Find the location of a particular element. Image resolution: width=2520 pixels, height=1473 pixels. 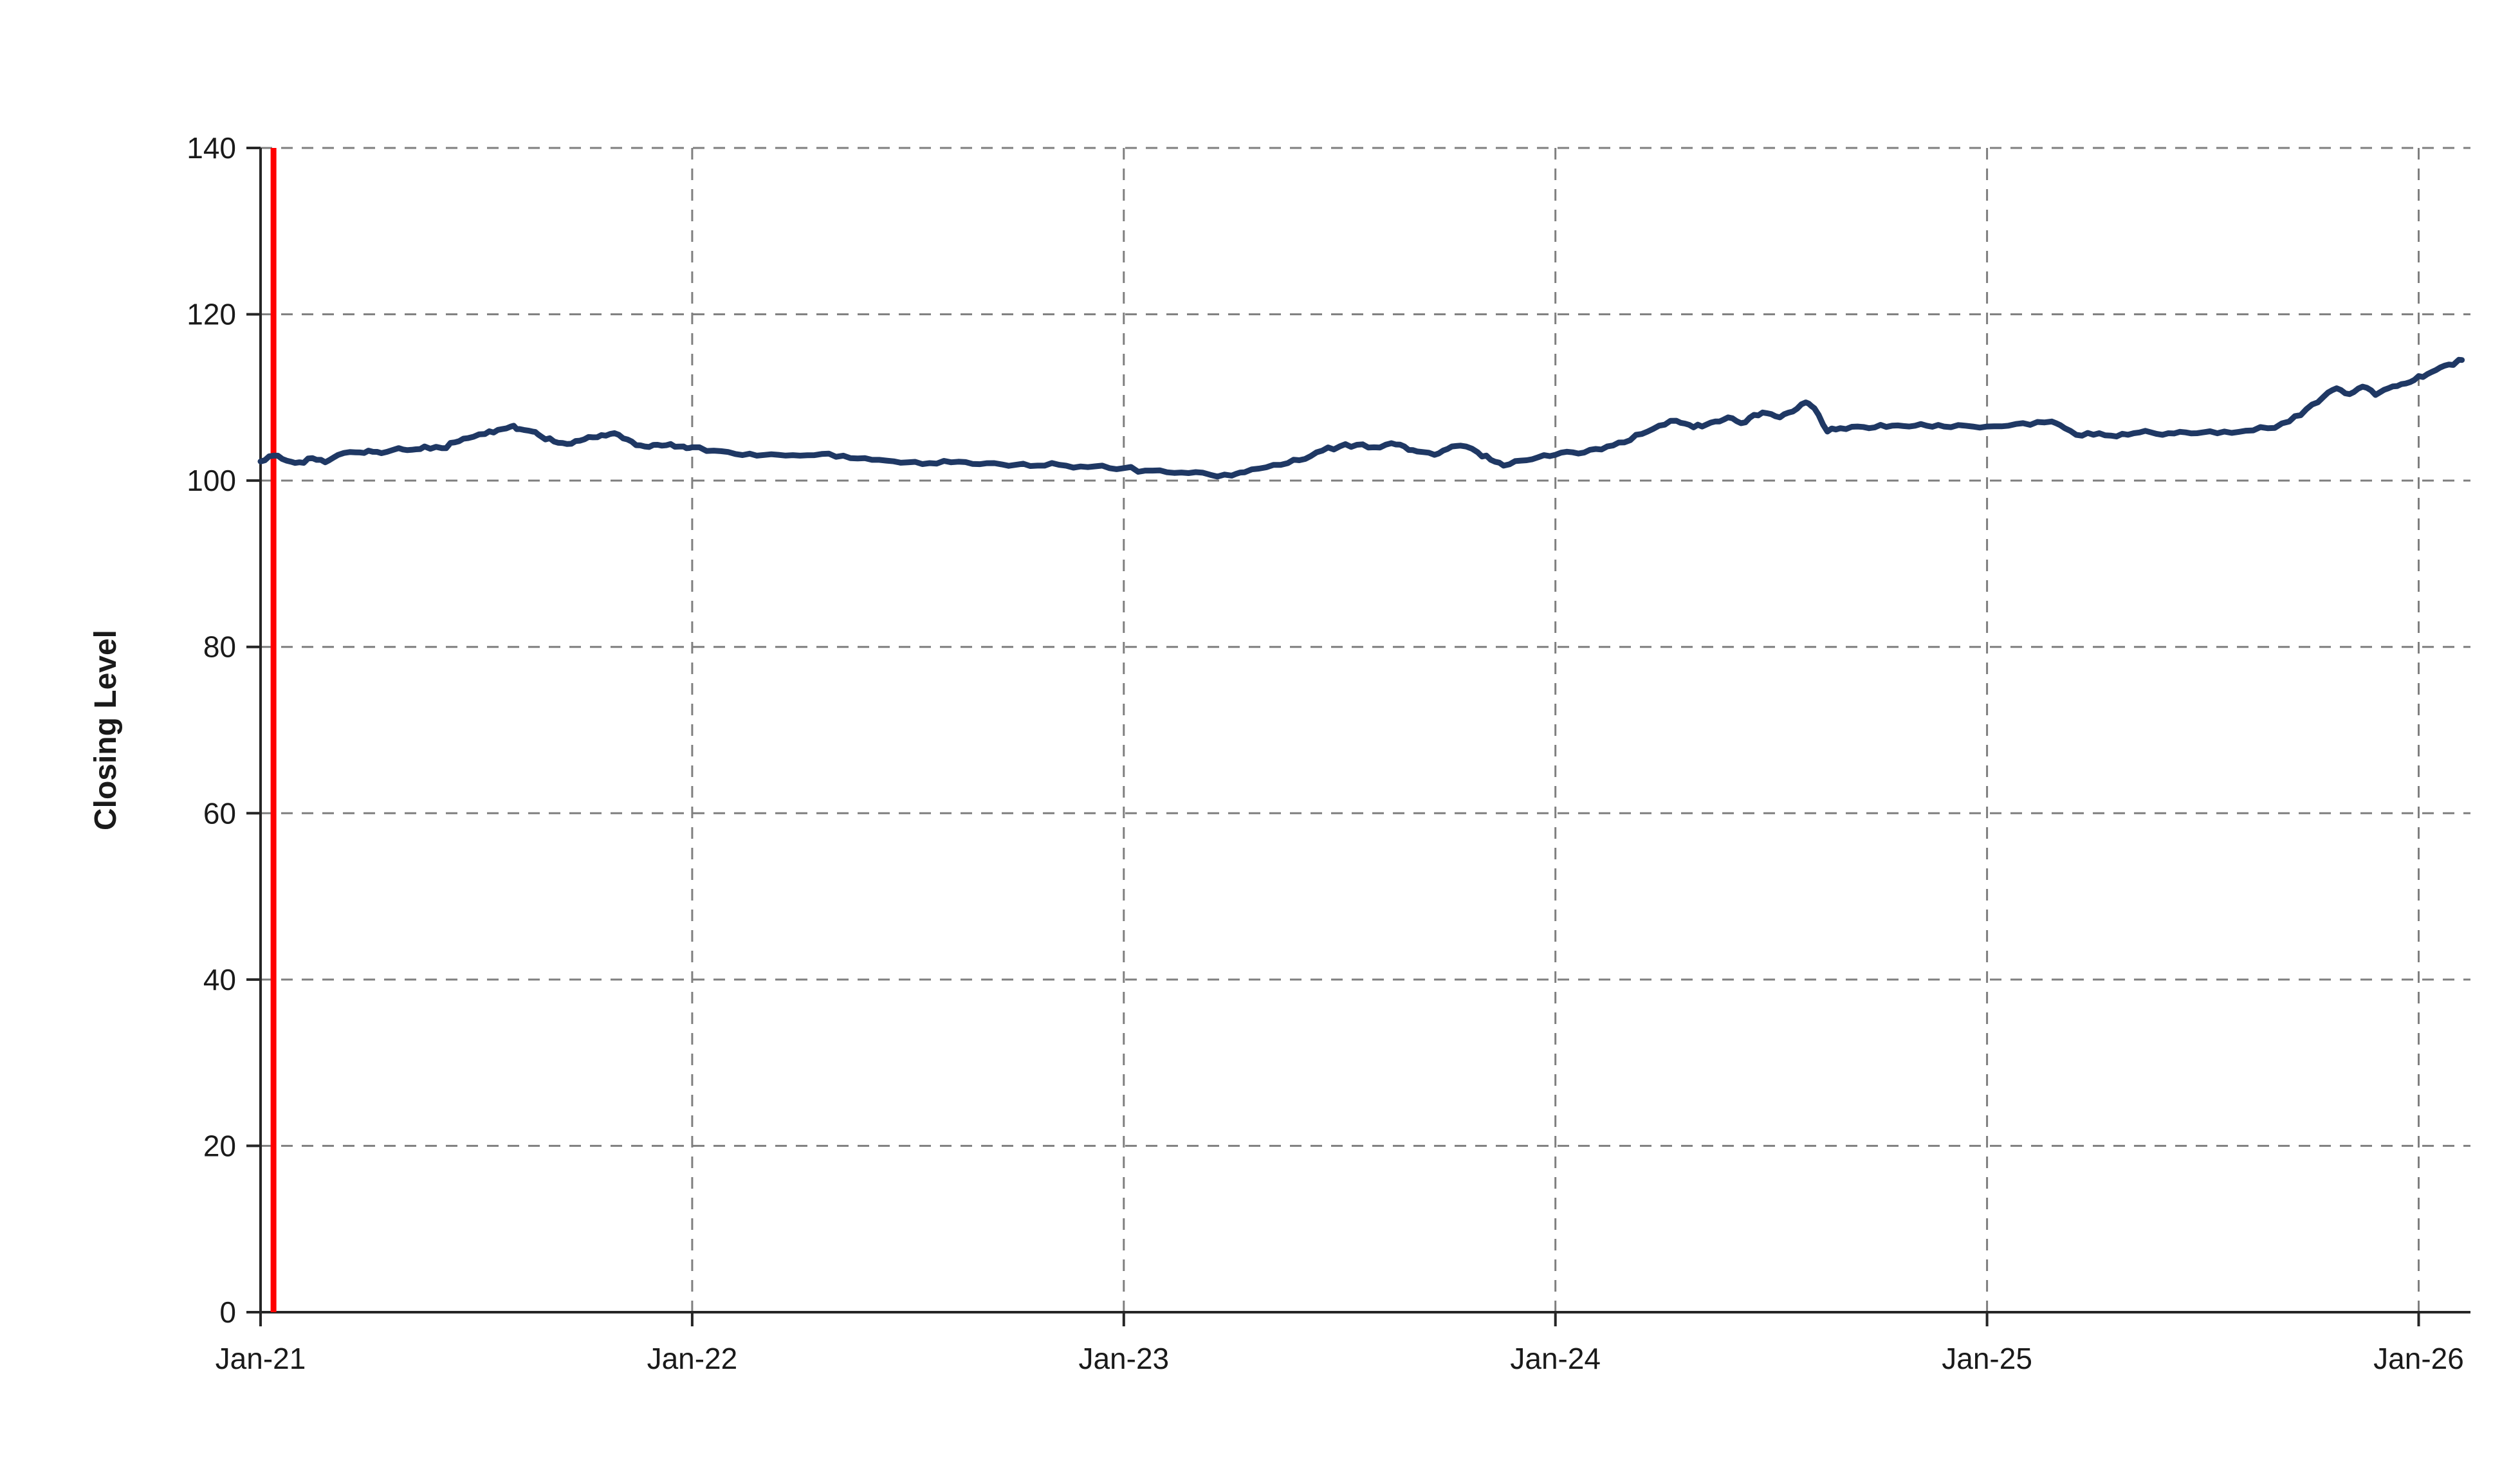

y-axis-title: Closing Level is located at coordinates (106, 730).